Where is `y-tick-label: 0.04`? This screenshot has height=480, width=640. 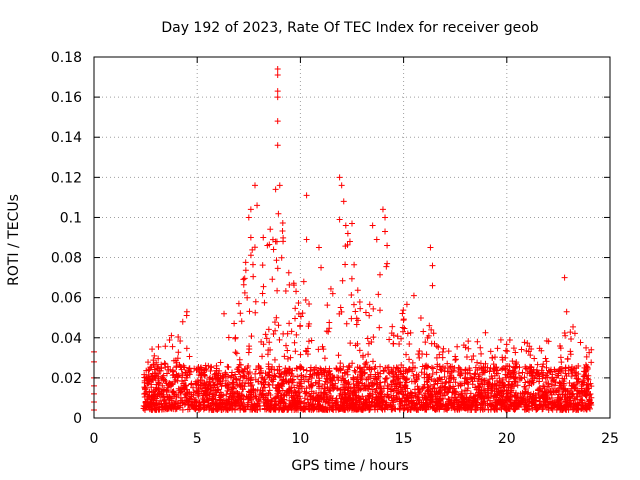
y-tick-label: 0.04 is located at coordinates (66, 339).